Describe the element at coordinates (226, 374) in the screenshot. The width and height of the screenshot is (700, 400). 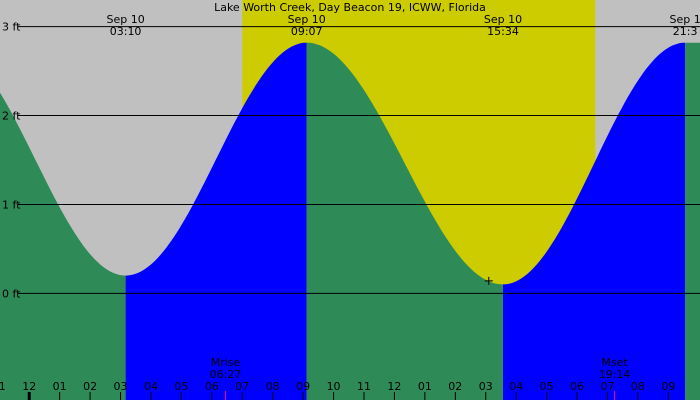
I see `moon-event-time: 06:27` at that location.